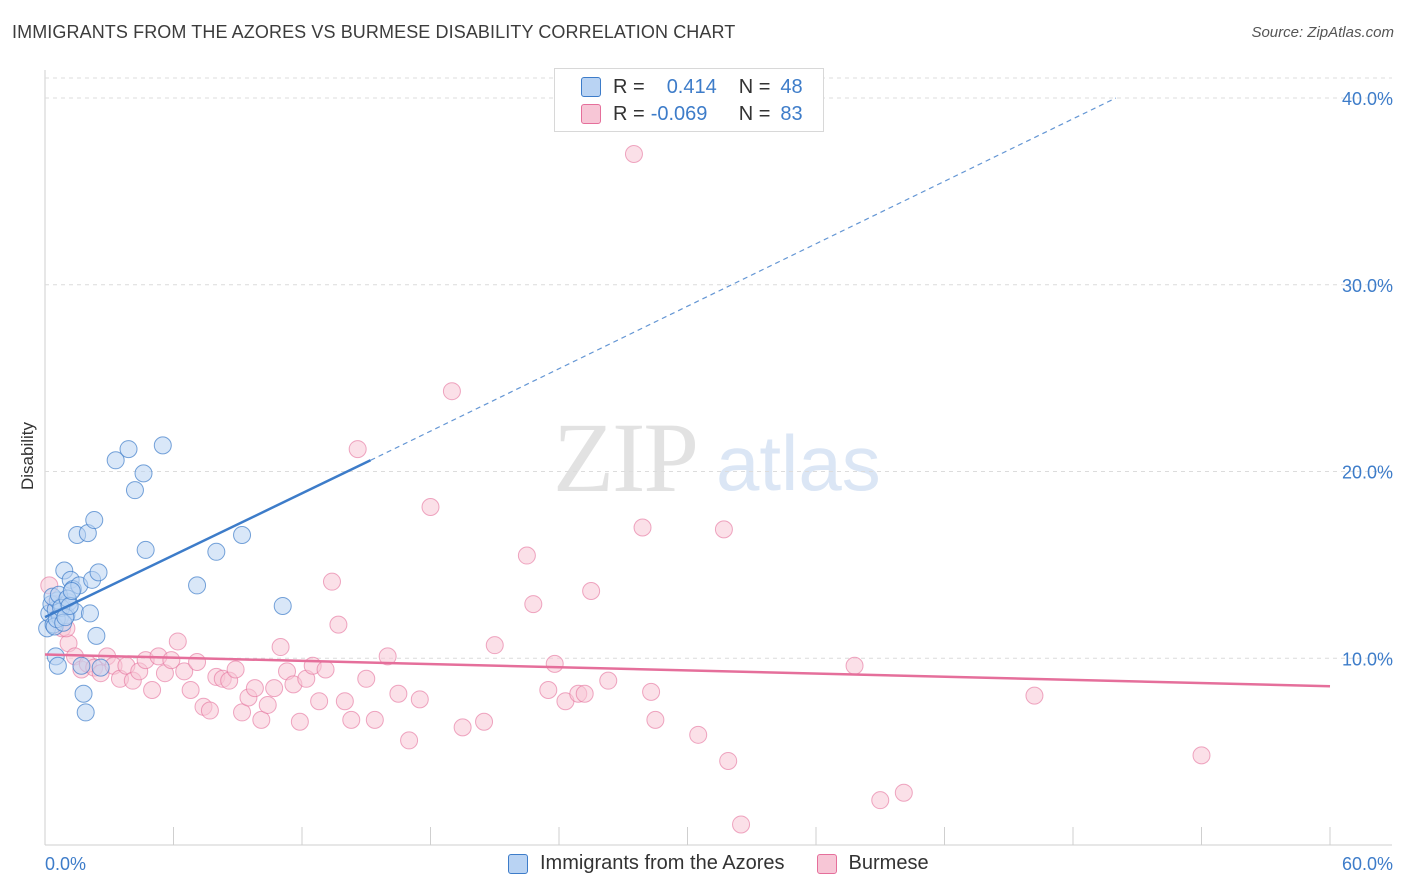 The image size is (1406, 892). Describe the element at coordinates (1322, 32) in the screenshot. I see `source-label: Source: ZipAtlas.com` at that location.